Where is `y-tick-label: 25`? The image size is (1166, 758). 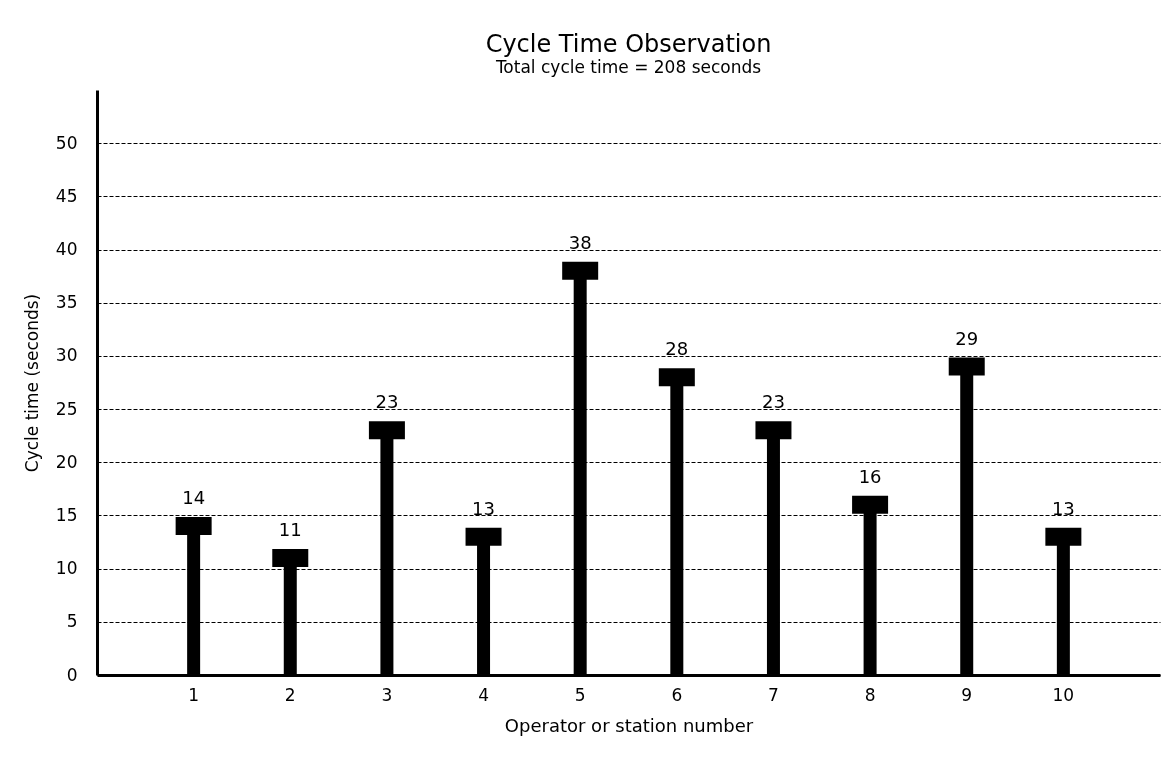 y-tick-label: 25 is located at coordinates (66, 408).